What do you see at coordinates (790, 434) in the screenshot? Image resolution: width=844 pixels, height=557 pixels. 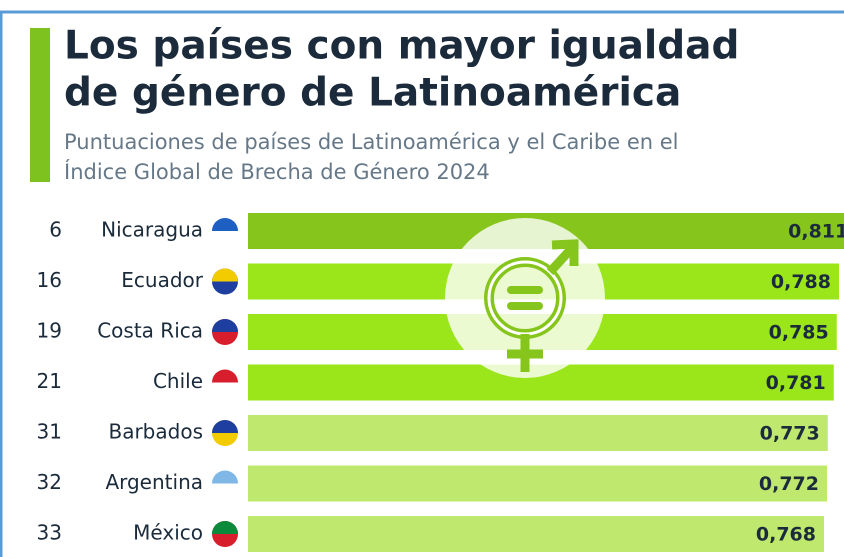 I see `value-label: 0,773` at bounding box center [790, 434].